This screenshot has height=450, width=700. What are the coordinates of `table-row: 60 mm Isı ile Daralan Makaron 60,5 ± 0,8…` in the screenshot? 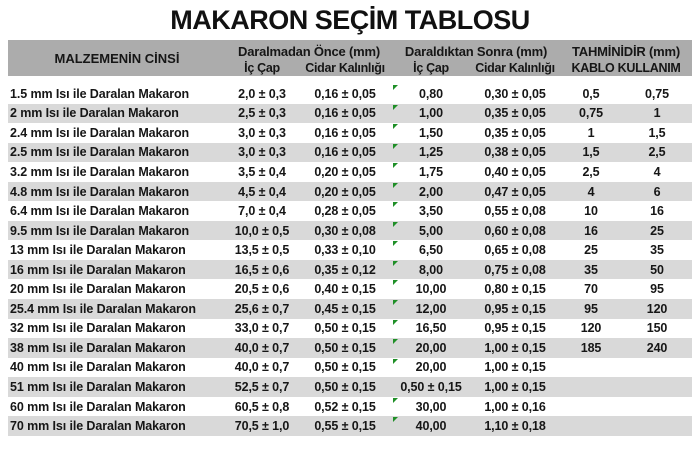 It's located at (350, 407).